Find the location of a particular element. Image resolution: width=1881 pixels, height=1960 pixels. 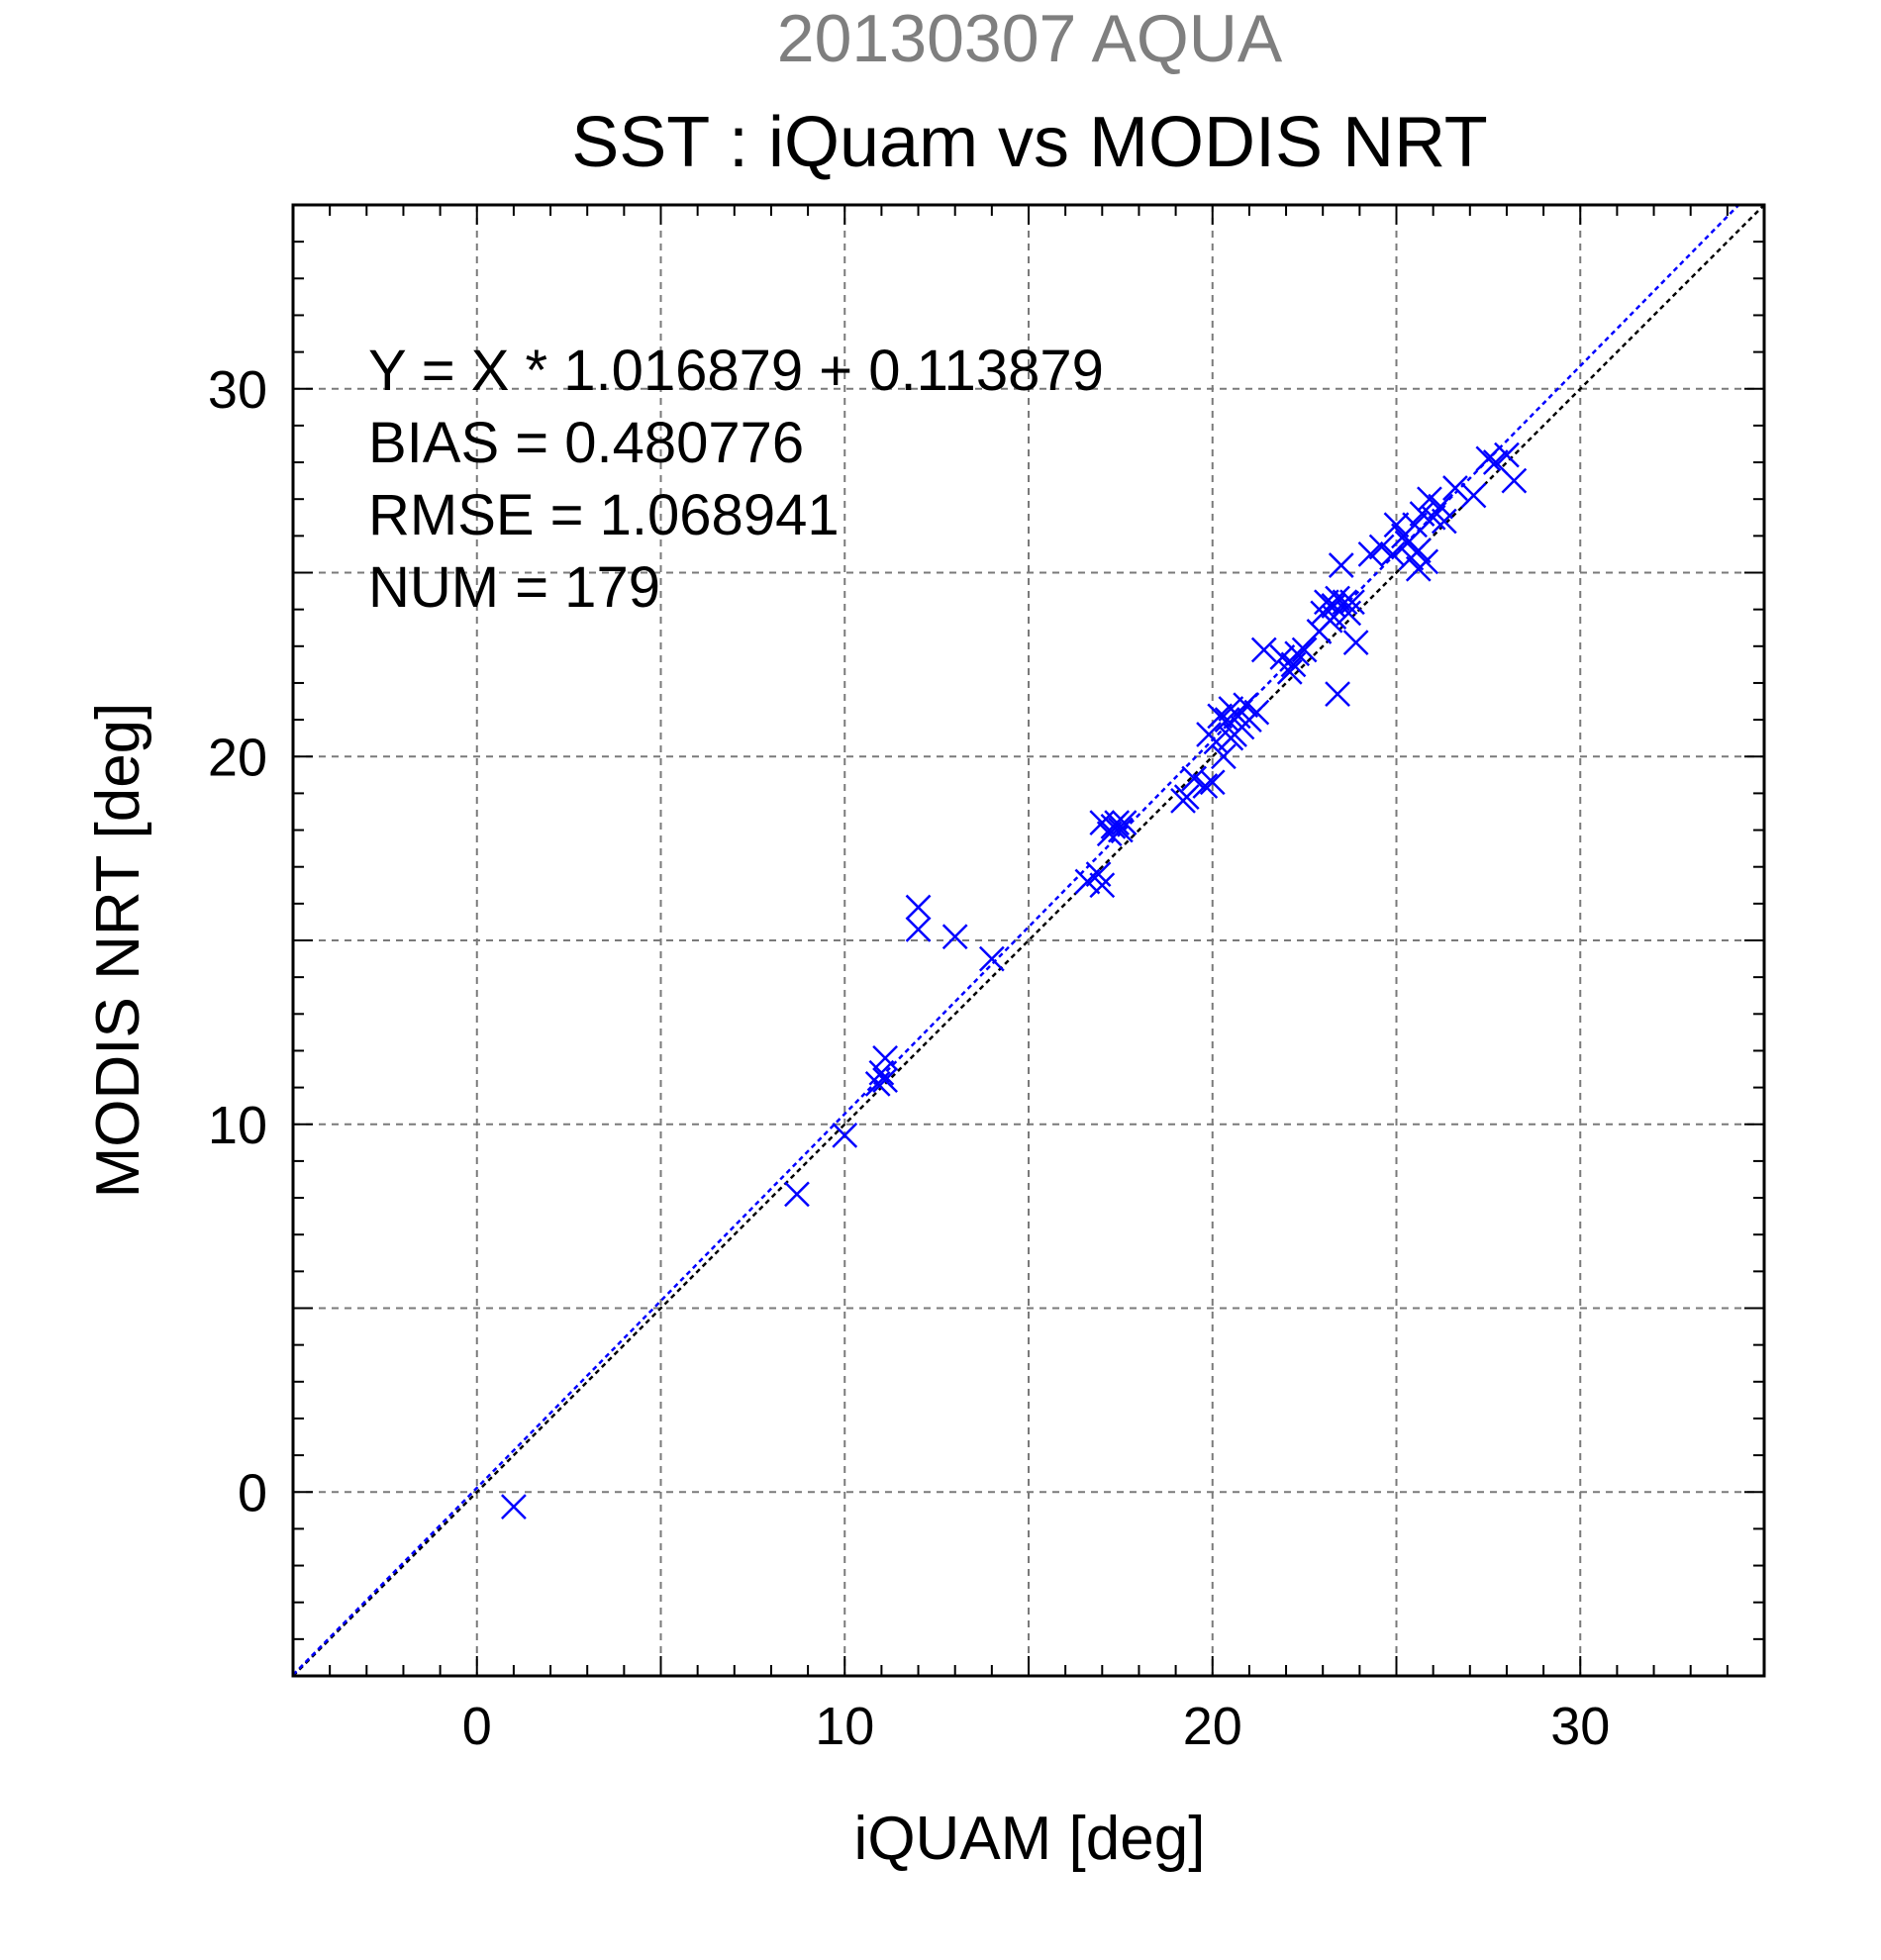

y-tick-label: 0 is located at coordinates (253, 1492).